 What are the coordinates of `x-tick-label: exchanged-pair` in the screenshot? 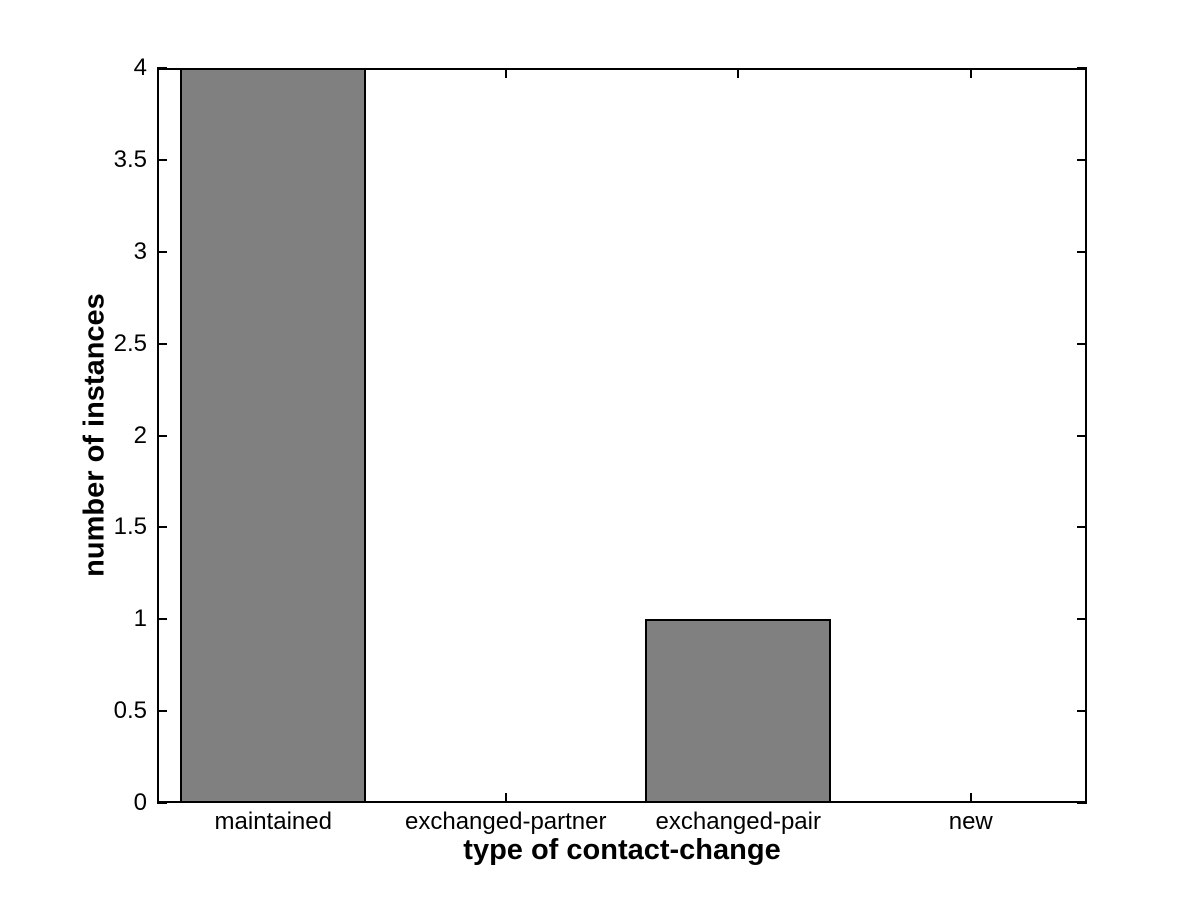 It's located at (738, 821).